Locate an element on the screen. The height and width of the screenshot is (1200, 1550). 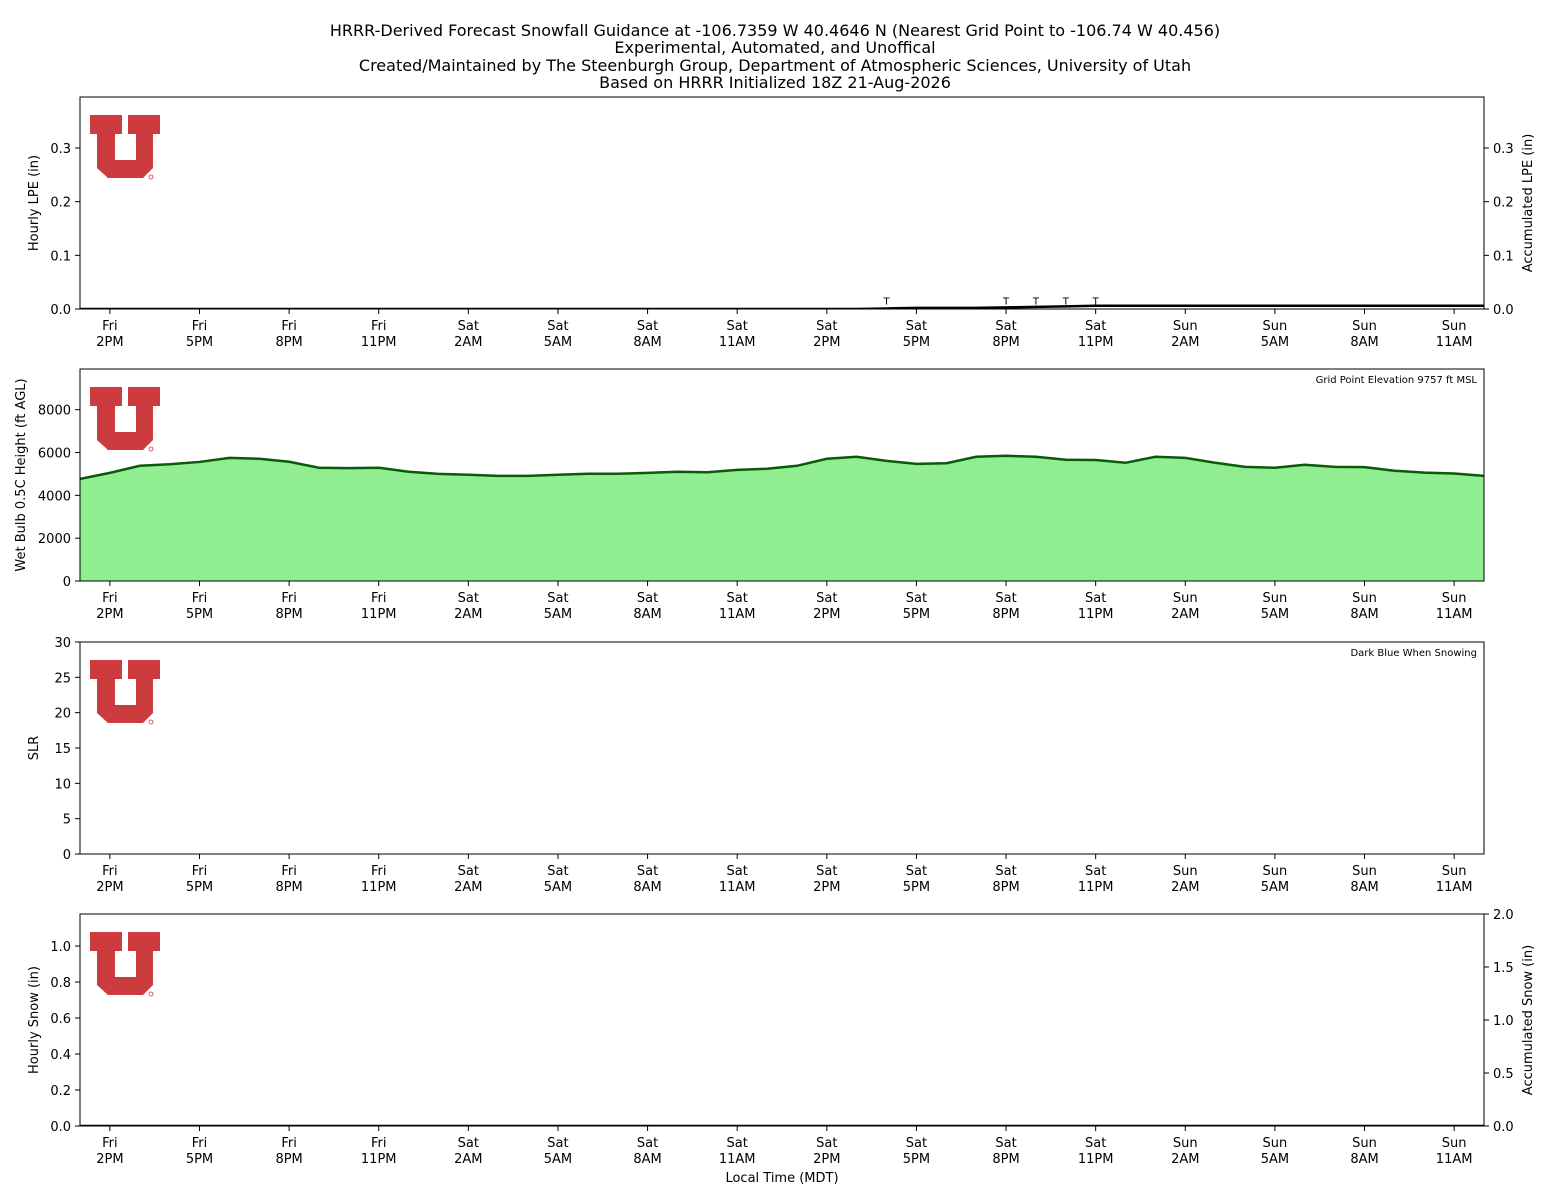
y2-tick-label: 2.0 is located at coordinates (1503, 915).